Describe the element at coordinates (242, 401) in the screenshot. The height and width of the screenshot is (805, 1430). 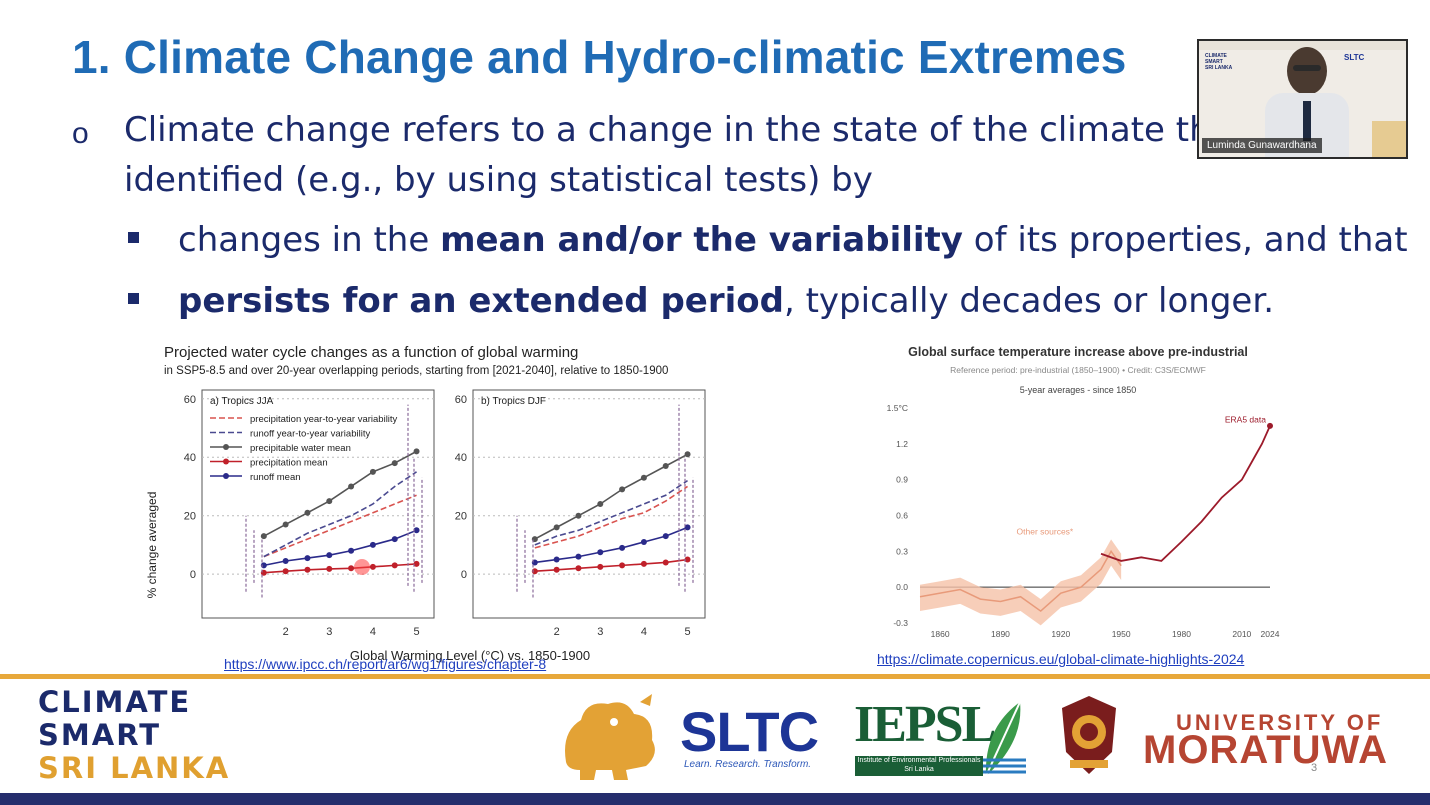
I see `chart1-panel-label: a) Tropics JJA` at that location.